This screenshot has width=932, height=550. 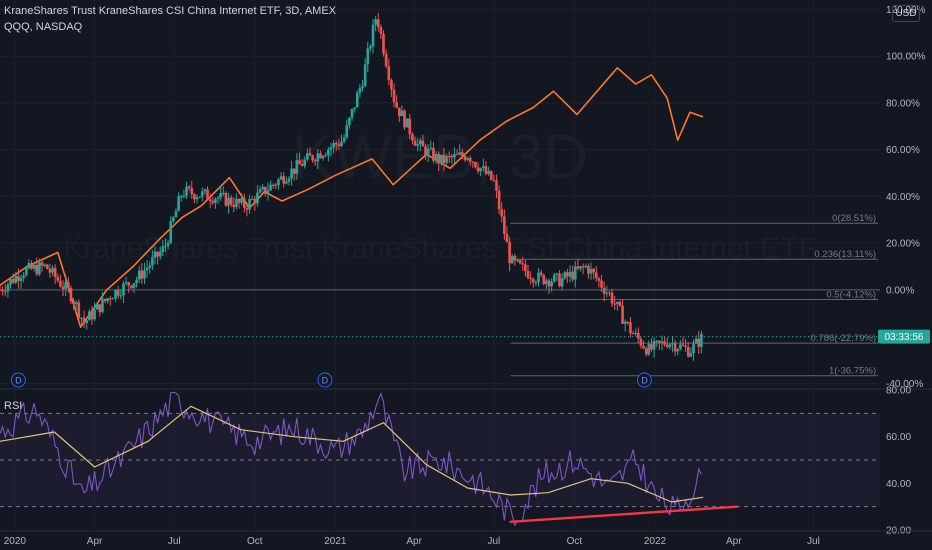 I want to click on x-tick-label: Apr, so click(x=734, y=541).